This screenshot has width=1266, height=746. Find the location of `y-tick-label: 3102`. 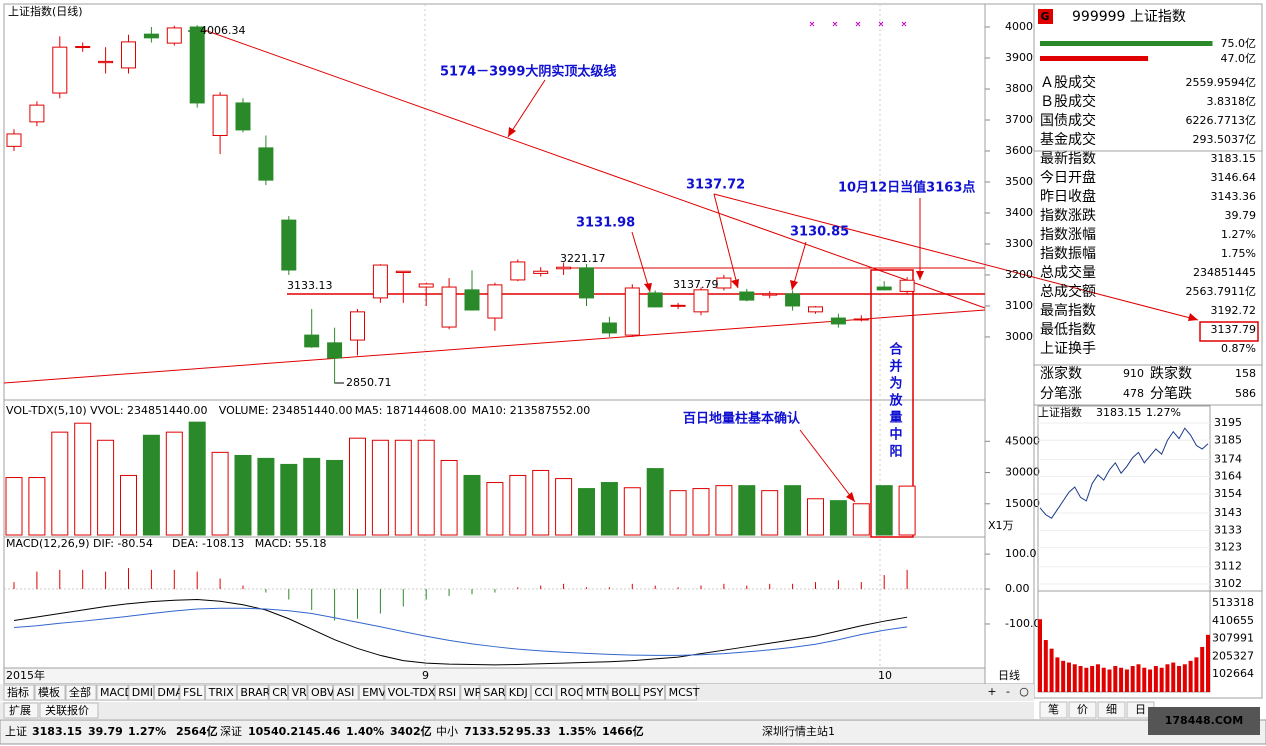

y-tick-label: 3102 is located at coordinates (1228, 583).